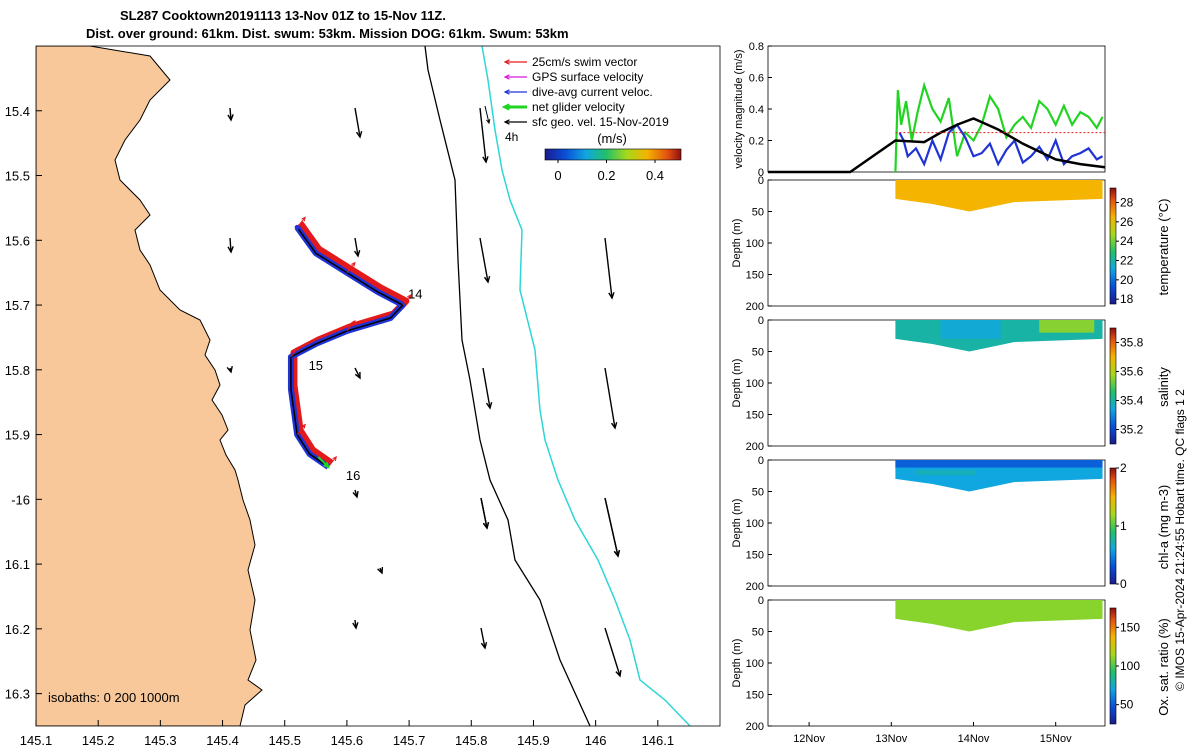 The height and width of the screenshot is (750, 1200). What do you see at coordinates (970, 329) in the screenshot?
I see `salinity-low-patch` at bounding box center [970, 329].